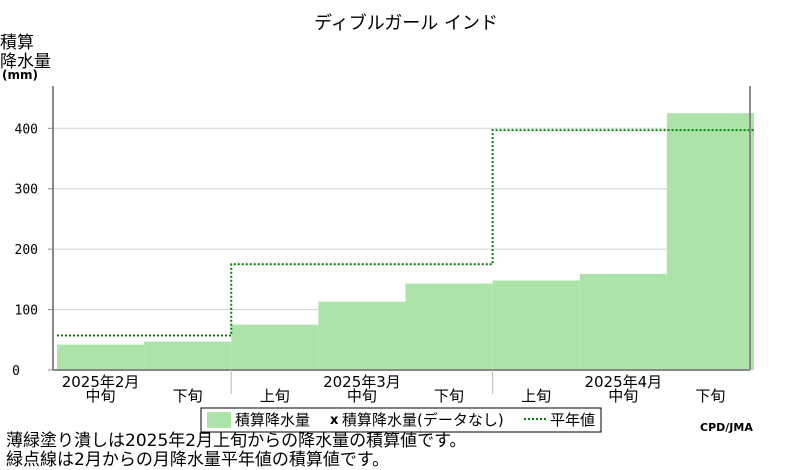  I want to click on x-tick-labels: 中旬 下旬 上旬 中旬 下旬 上旬 中旬 下旬 2025年2月 2025年3月 2025年4月, so click(394, 389).